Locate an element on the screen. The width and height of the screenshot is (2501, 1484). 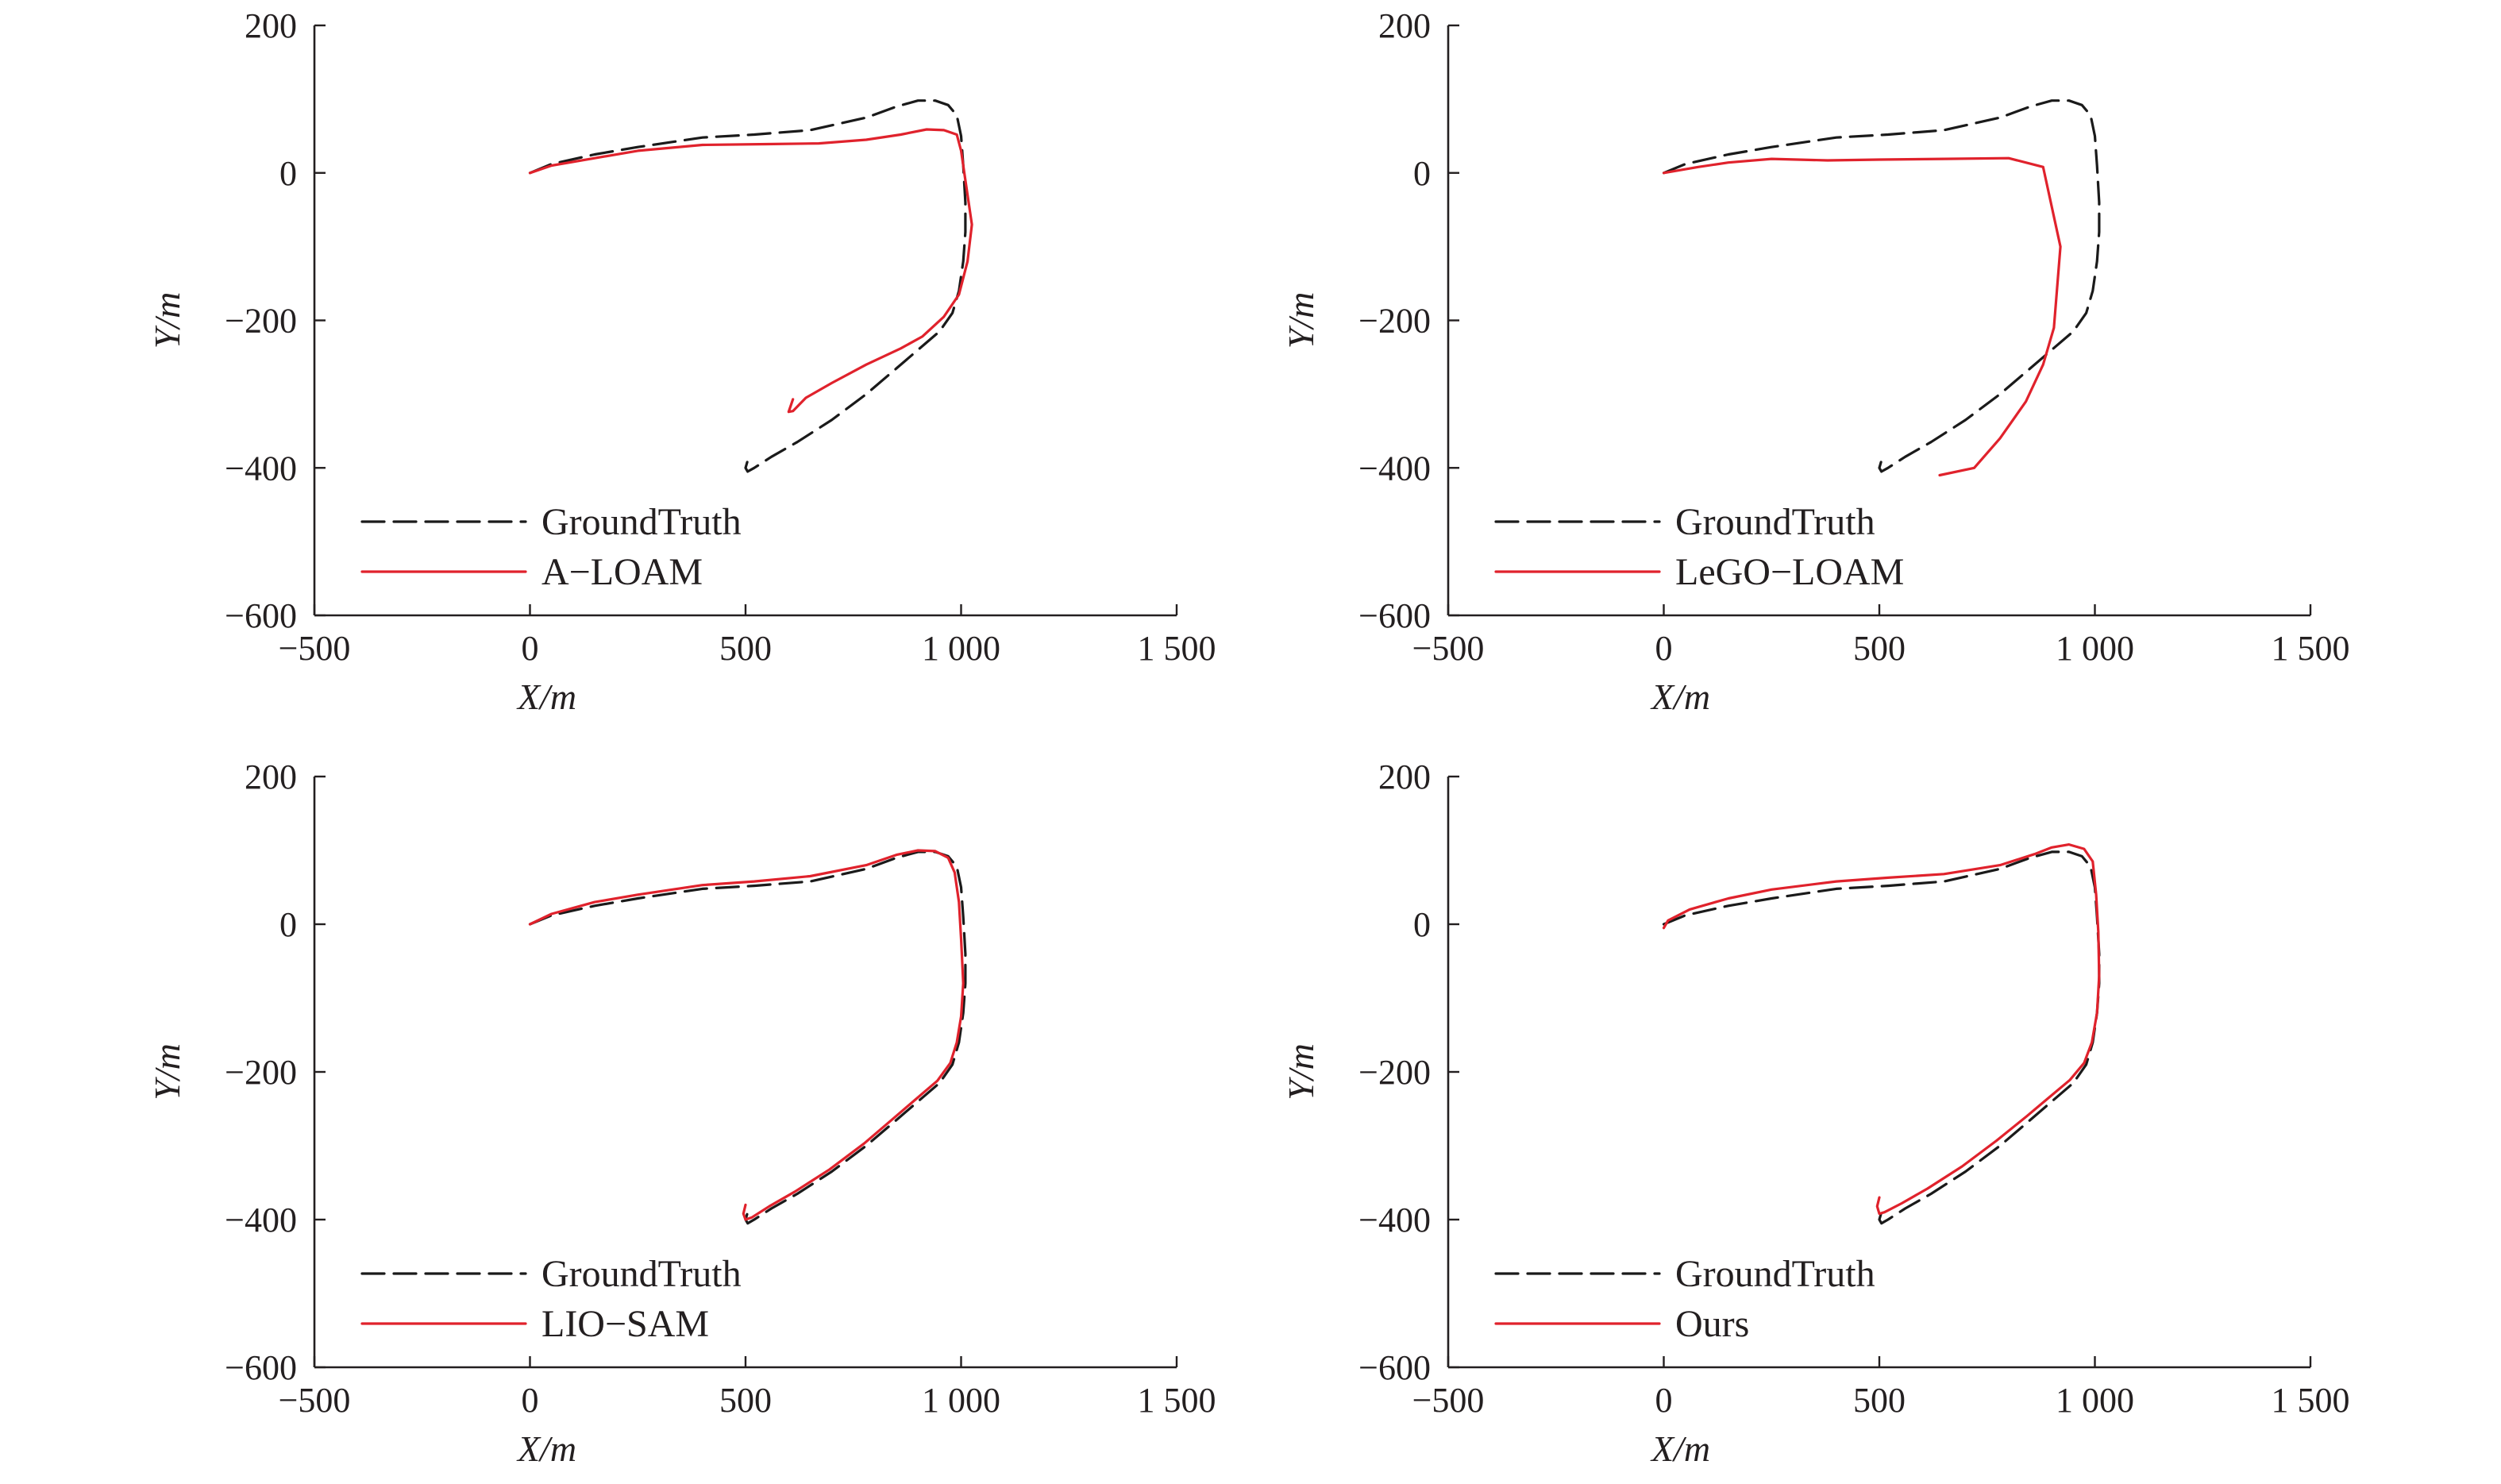
legend-label-lego-loam: LeGO−LOAM is located at coordinates (1789, 572).